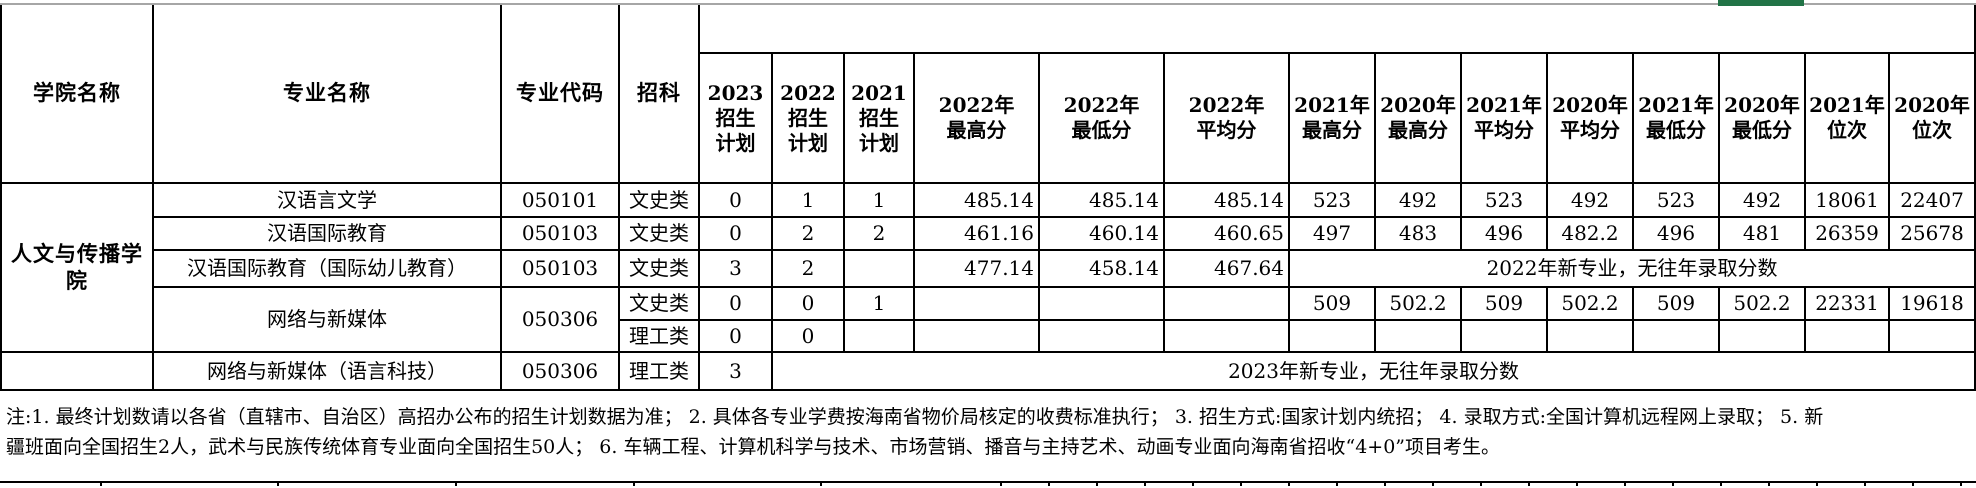 The height and width of the screenshot is (488, 1976). What do you see at coordinates (1931, 303) in the screenshot?
I see `rank-2020-cell: 19618` at bounding box center [1931, 303].